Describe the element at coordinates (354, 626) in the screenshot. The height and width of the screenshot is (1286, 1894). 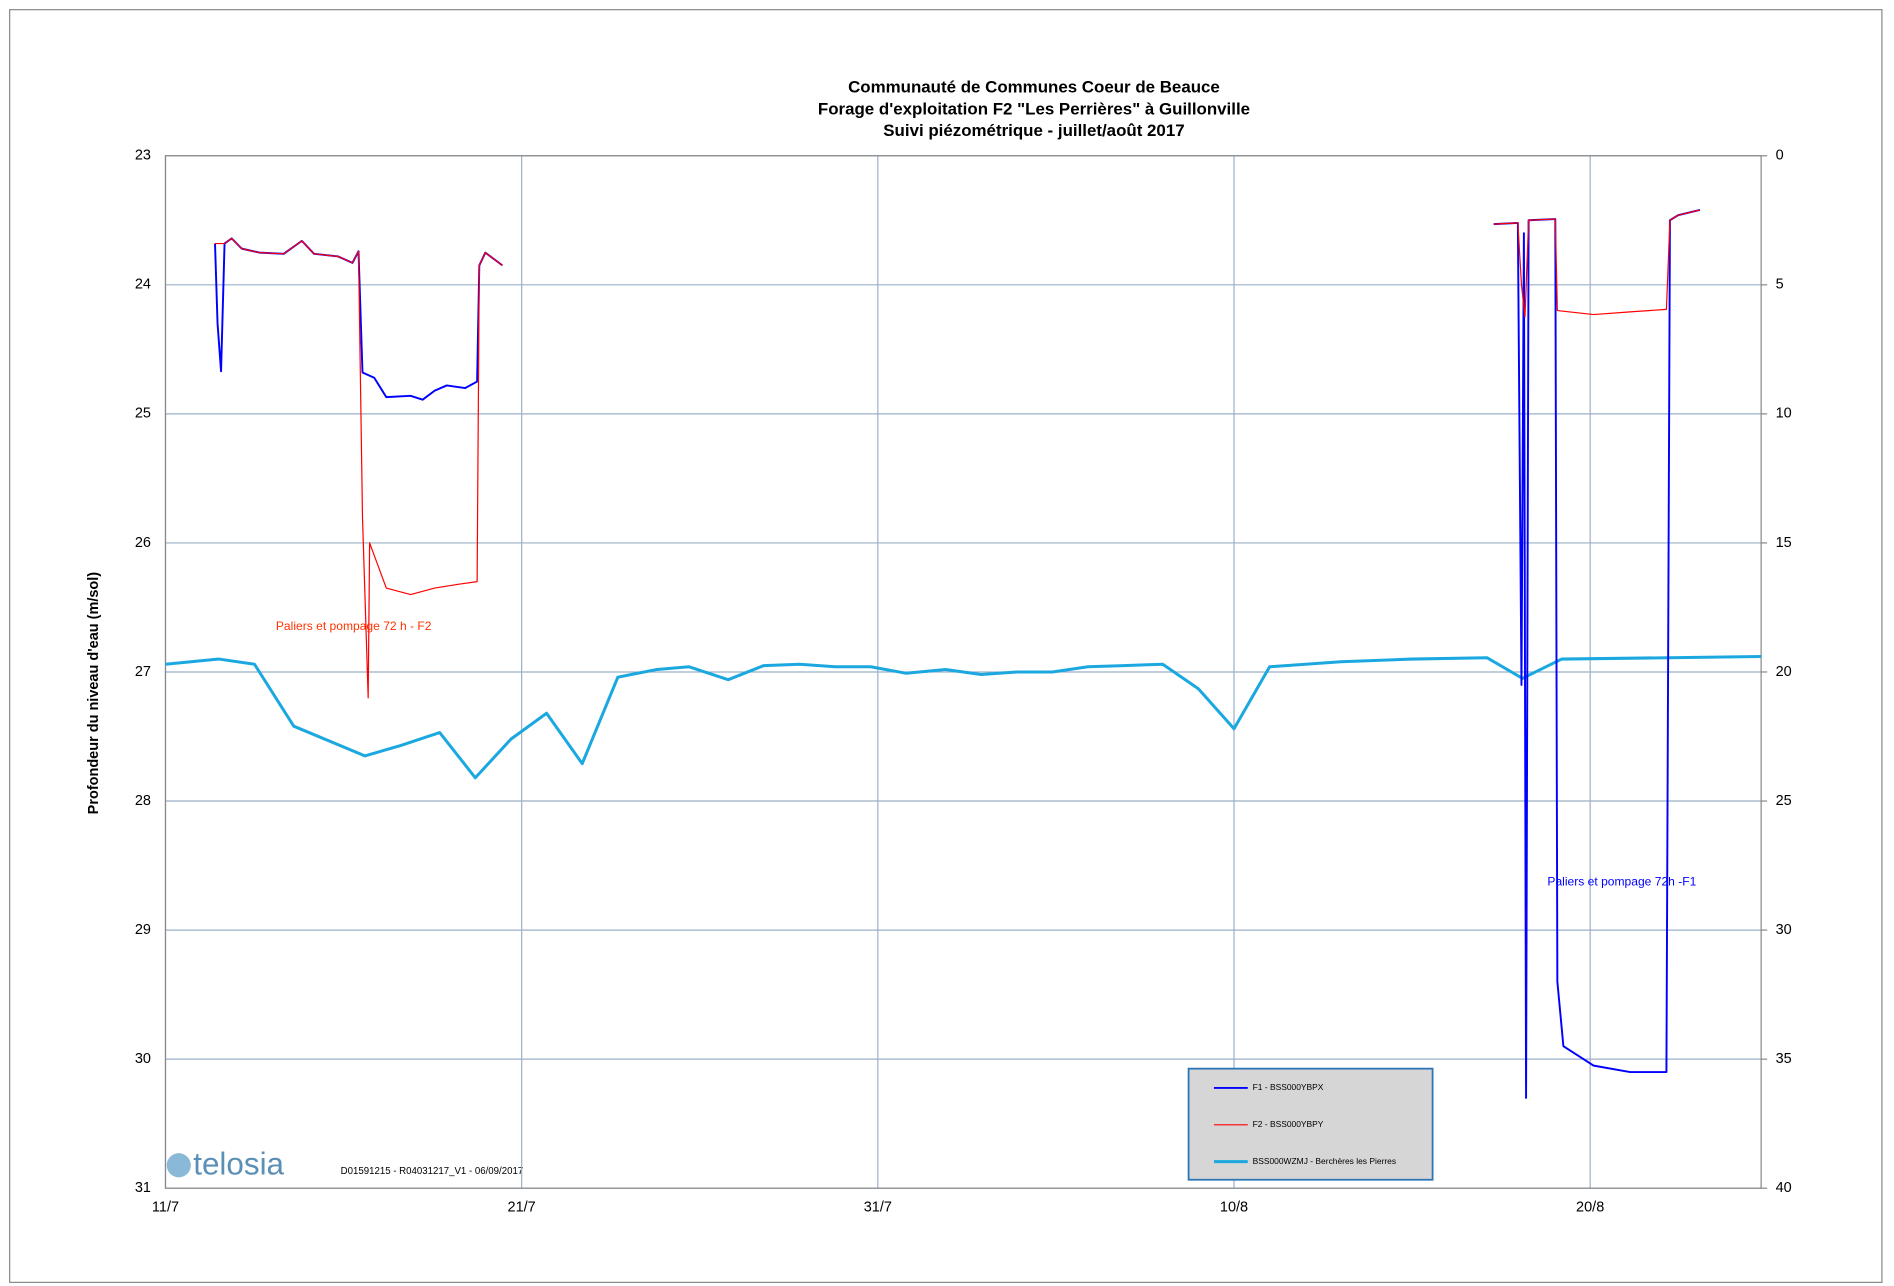
I see `annotation: Paliers et pompage 72 h - F2` at that location.